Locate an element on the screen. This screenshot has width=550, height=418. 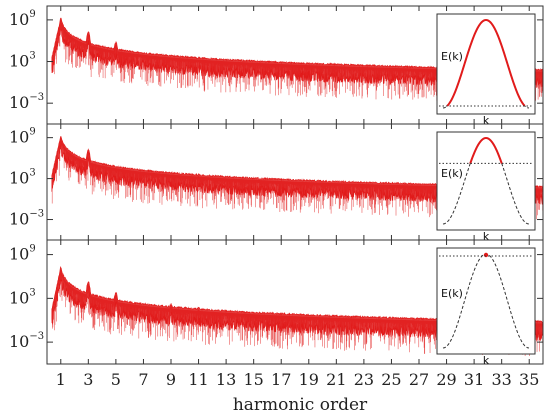
inset-bottom: E(k) k is located at coordinates (486, 307).